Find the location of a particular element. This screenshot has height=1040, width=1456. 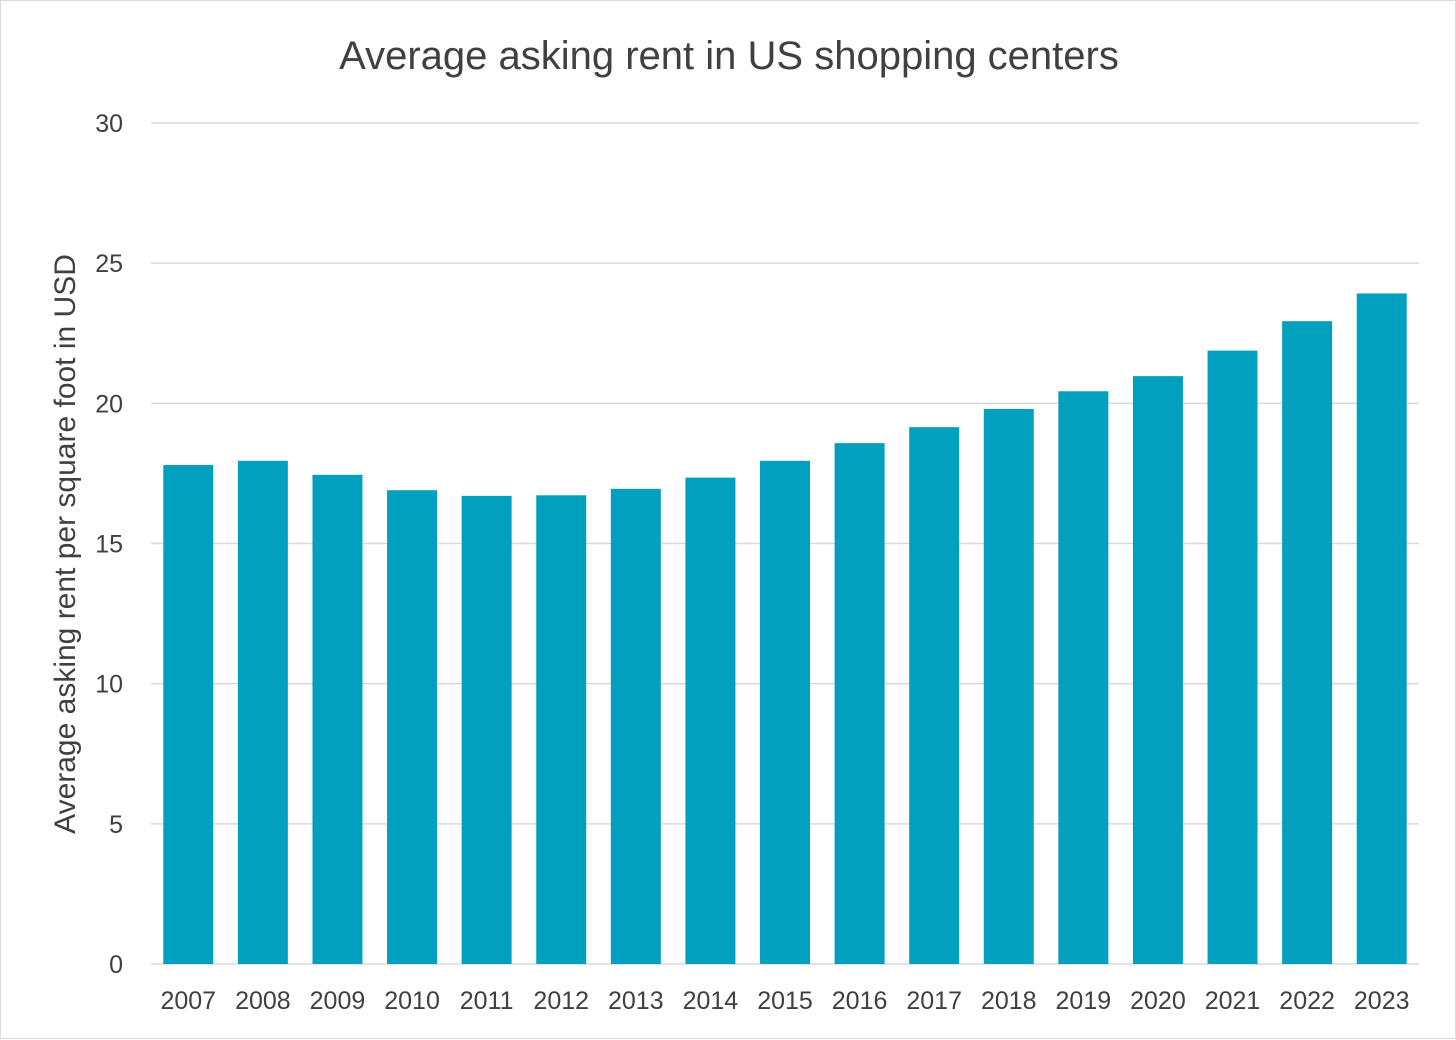

bar-2009 is located at coordinates (337, 719).